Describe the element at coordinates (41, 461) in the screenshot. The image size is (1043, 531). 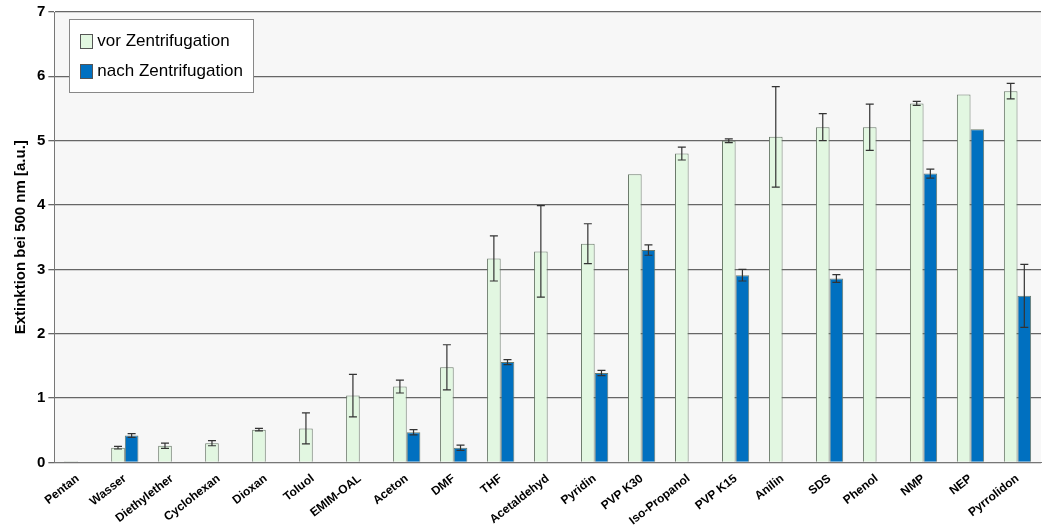
I see `y-tick-label: 0` at that location.